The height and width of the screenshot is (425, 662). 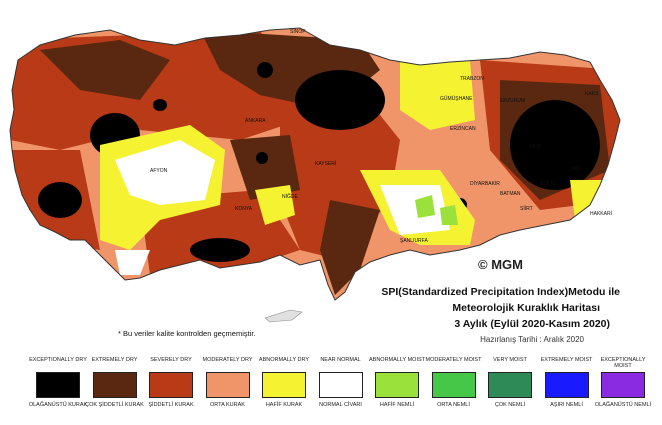 I want to click on legend-label-en: EXTREMELY DRY, so click(x=114, y=360).